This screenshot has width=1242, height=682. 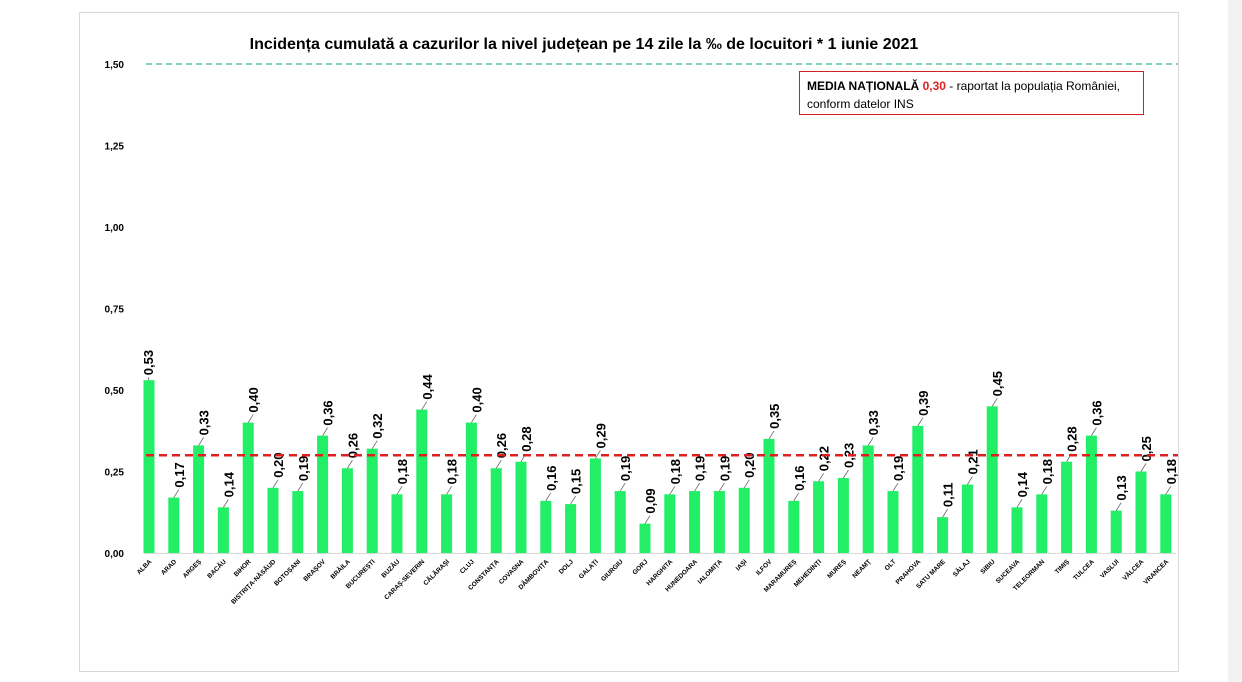 What do you see at coordinates (253, 581) in the screenshot?
I see `x-tick-label: BISTRIȚA-NĂSĂUD` at bounding box center [253, 581].